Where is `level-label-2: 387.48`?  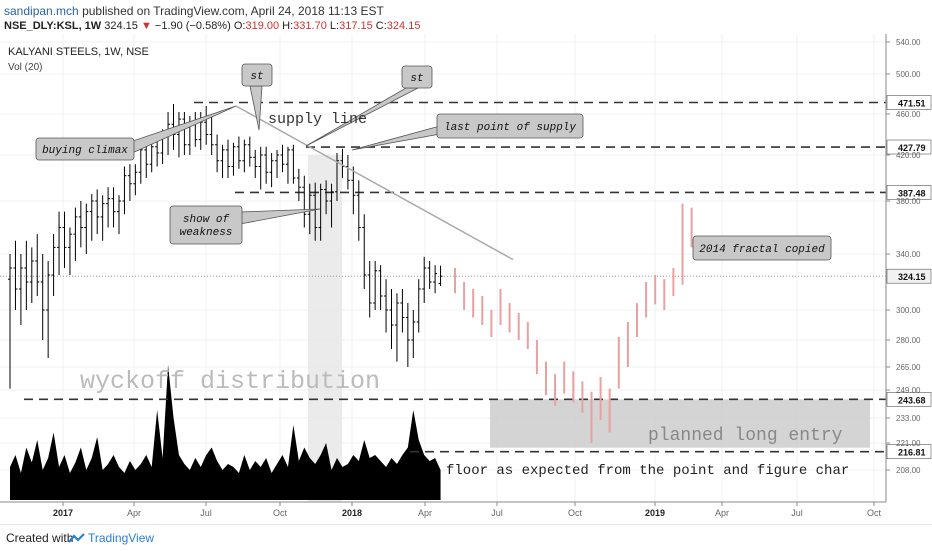 level-label-2: 387.48 is located at coordinates (912, 193).